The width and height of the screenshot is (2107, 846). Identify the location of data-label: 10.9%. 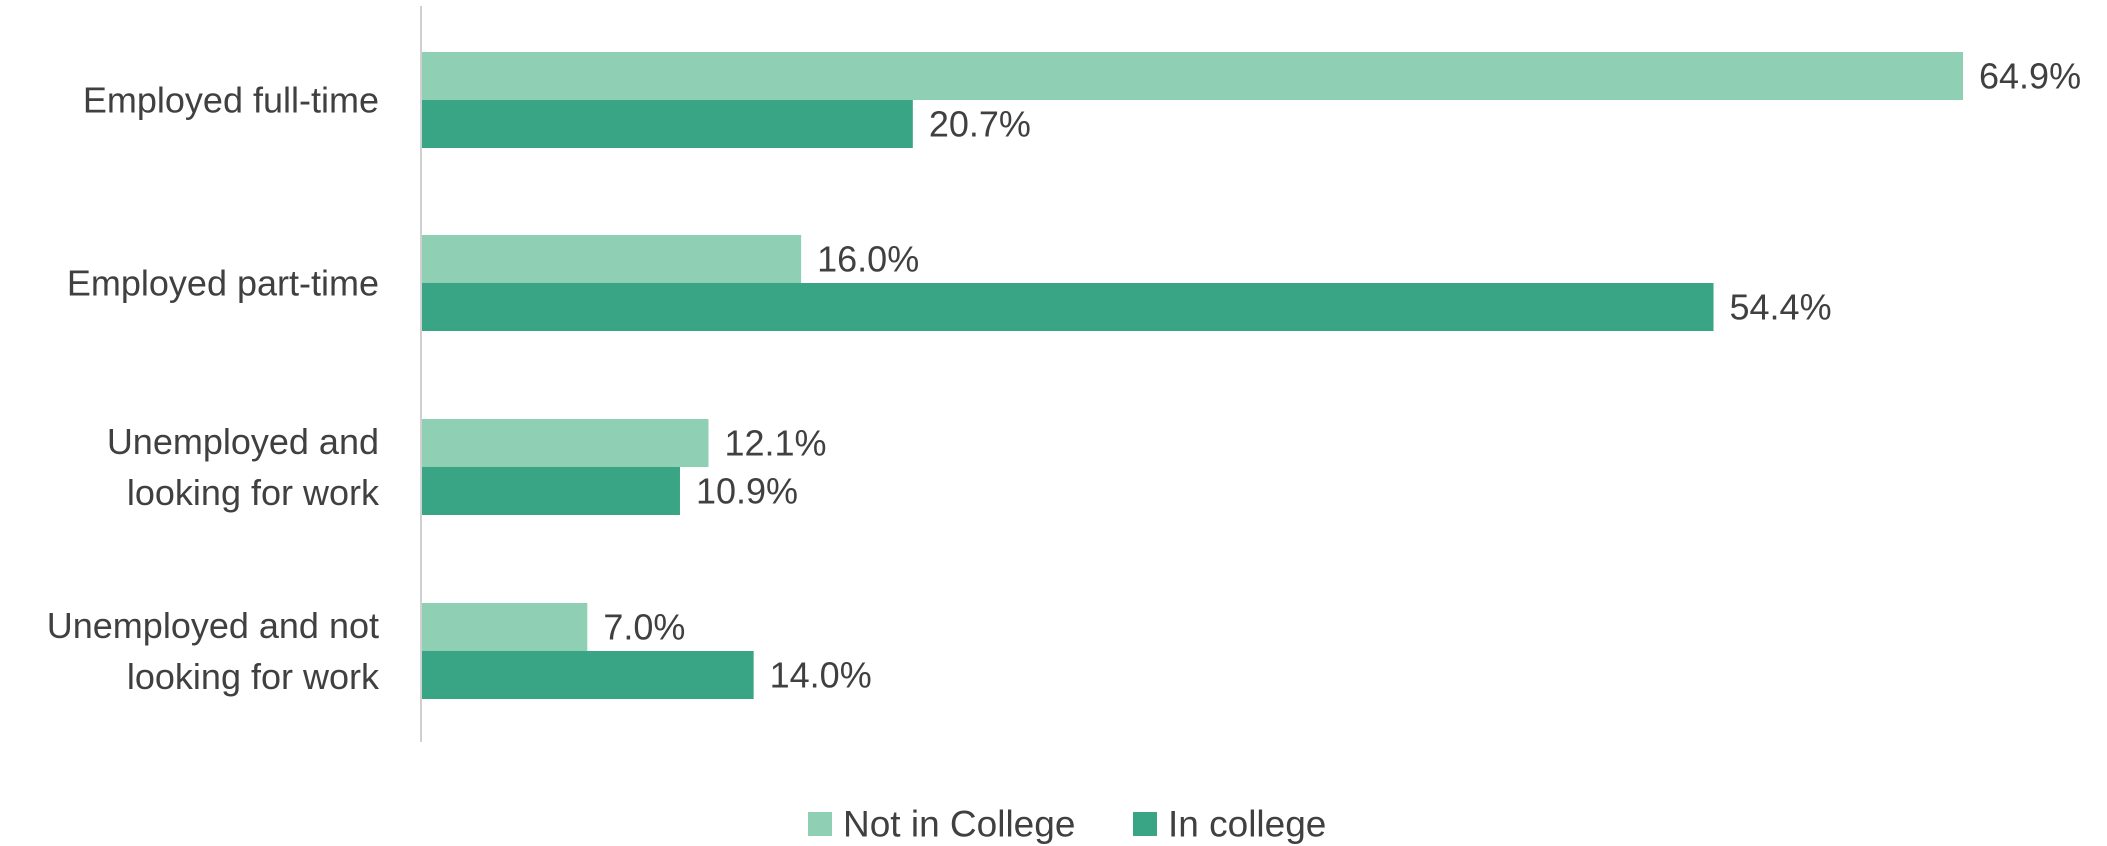
(747, 491).